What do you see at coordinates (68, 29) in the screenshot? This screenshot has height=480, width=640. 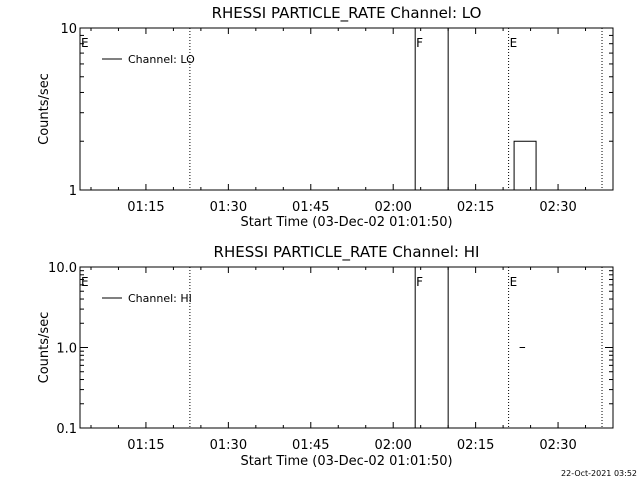 I see `y-tick-label: 10` at bounding box center [68, 29].